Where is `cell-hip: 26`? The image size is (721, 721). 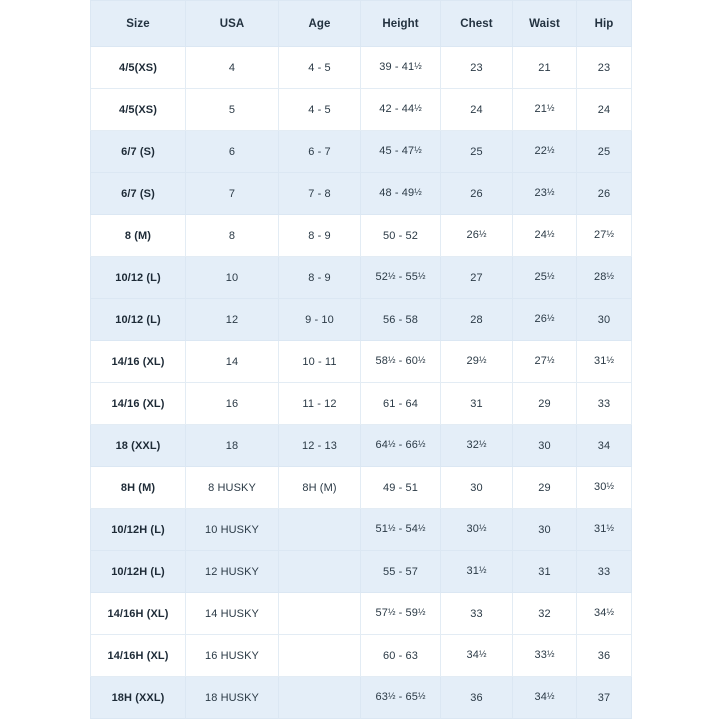 cell-hip: 26 is located at coordinates (604, 193).